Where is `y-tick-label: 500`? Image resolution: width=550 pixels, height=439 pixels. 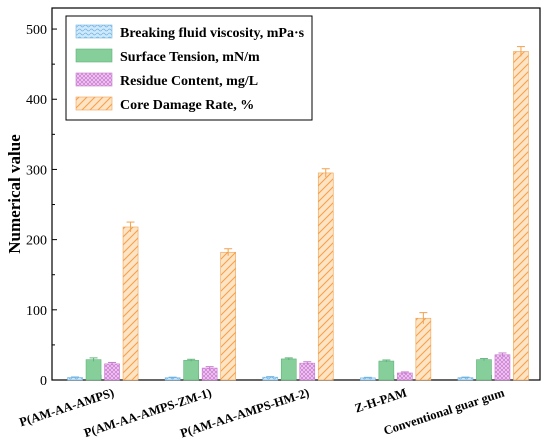 y-tick-label: 500 is located at coordinates (36, 30).